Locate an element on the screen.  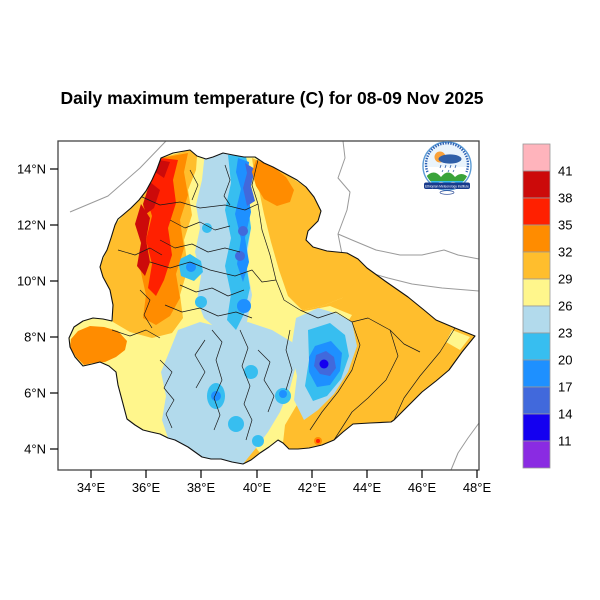
lat-tick-label: 6°N is located at coordinates (35, 393).